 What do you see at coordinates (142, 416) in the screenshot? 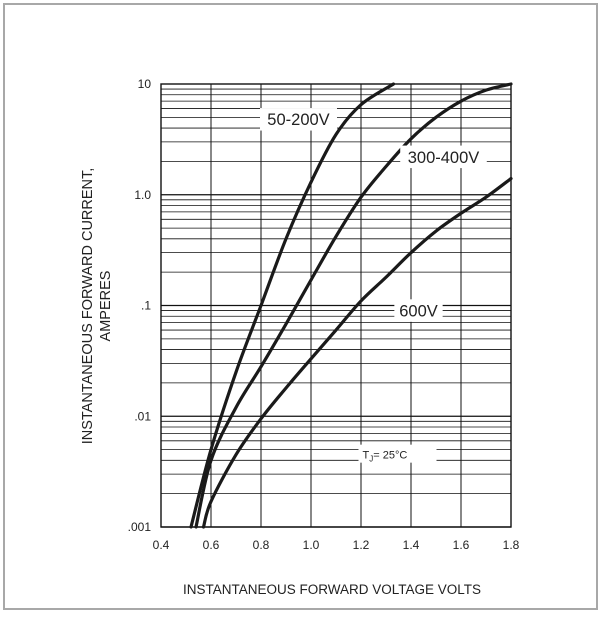
I see `y-tick-label: .01` at bounding box center [142, 416].